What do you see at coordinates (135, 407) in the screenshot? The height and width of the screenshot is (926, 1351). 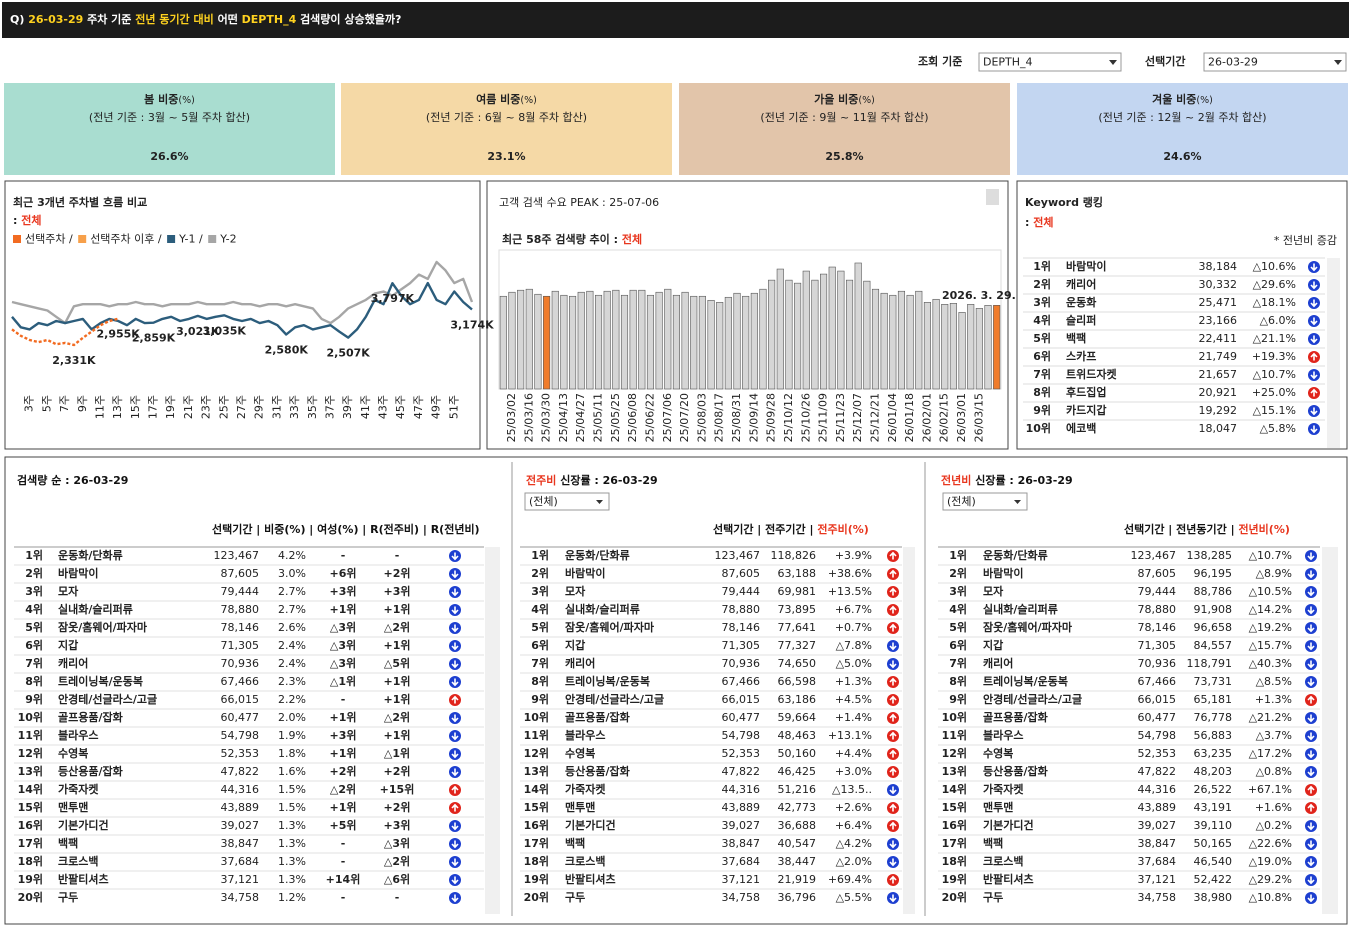 I see `x-tick-label: 15주` at bounding box center [135, 407].